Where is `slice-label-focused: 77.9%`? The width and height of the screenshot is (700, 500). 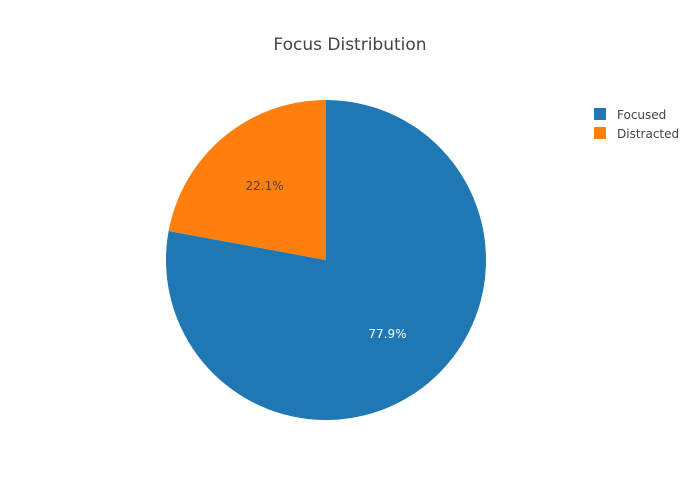
slice-label-focused: 77.9% is located at coordinates (387, 334).